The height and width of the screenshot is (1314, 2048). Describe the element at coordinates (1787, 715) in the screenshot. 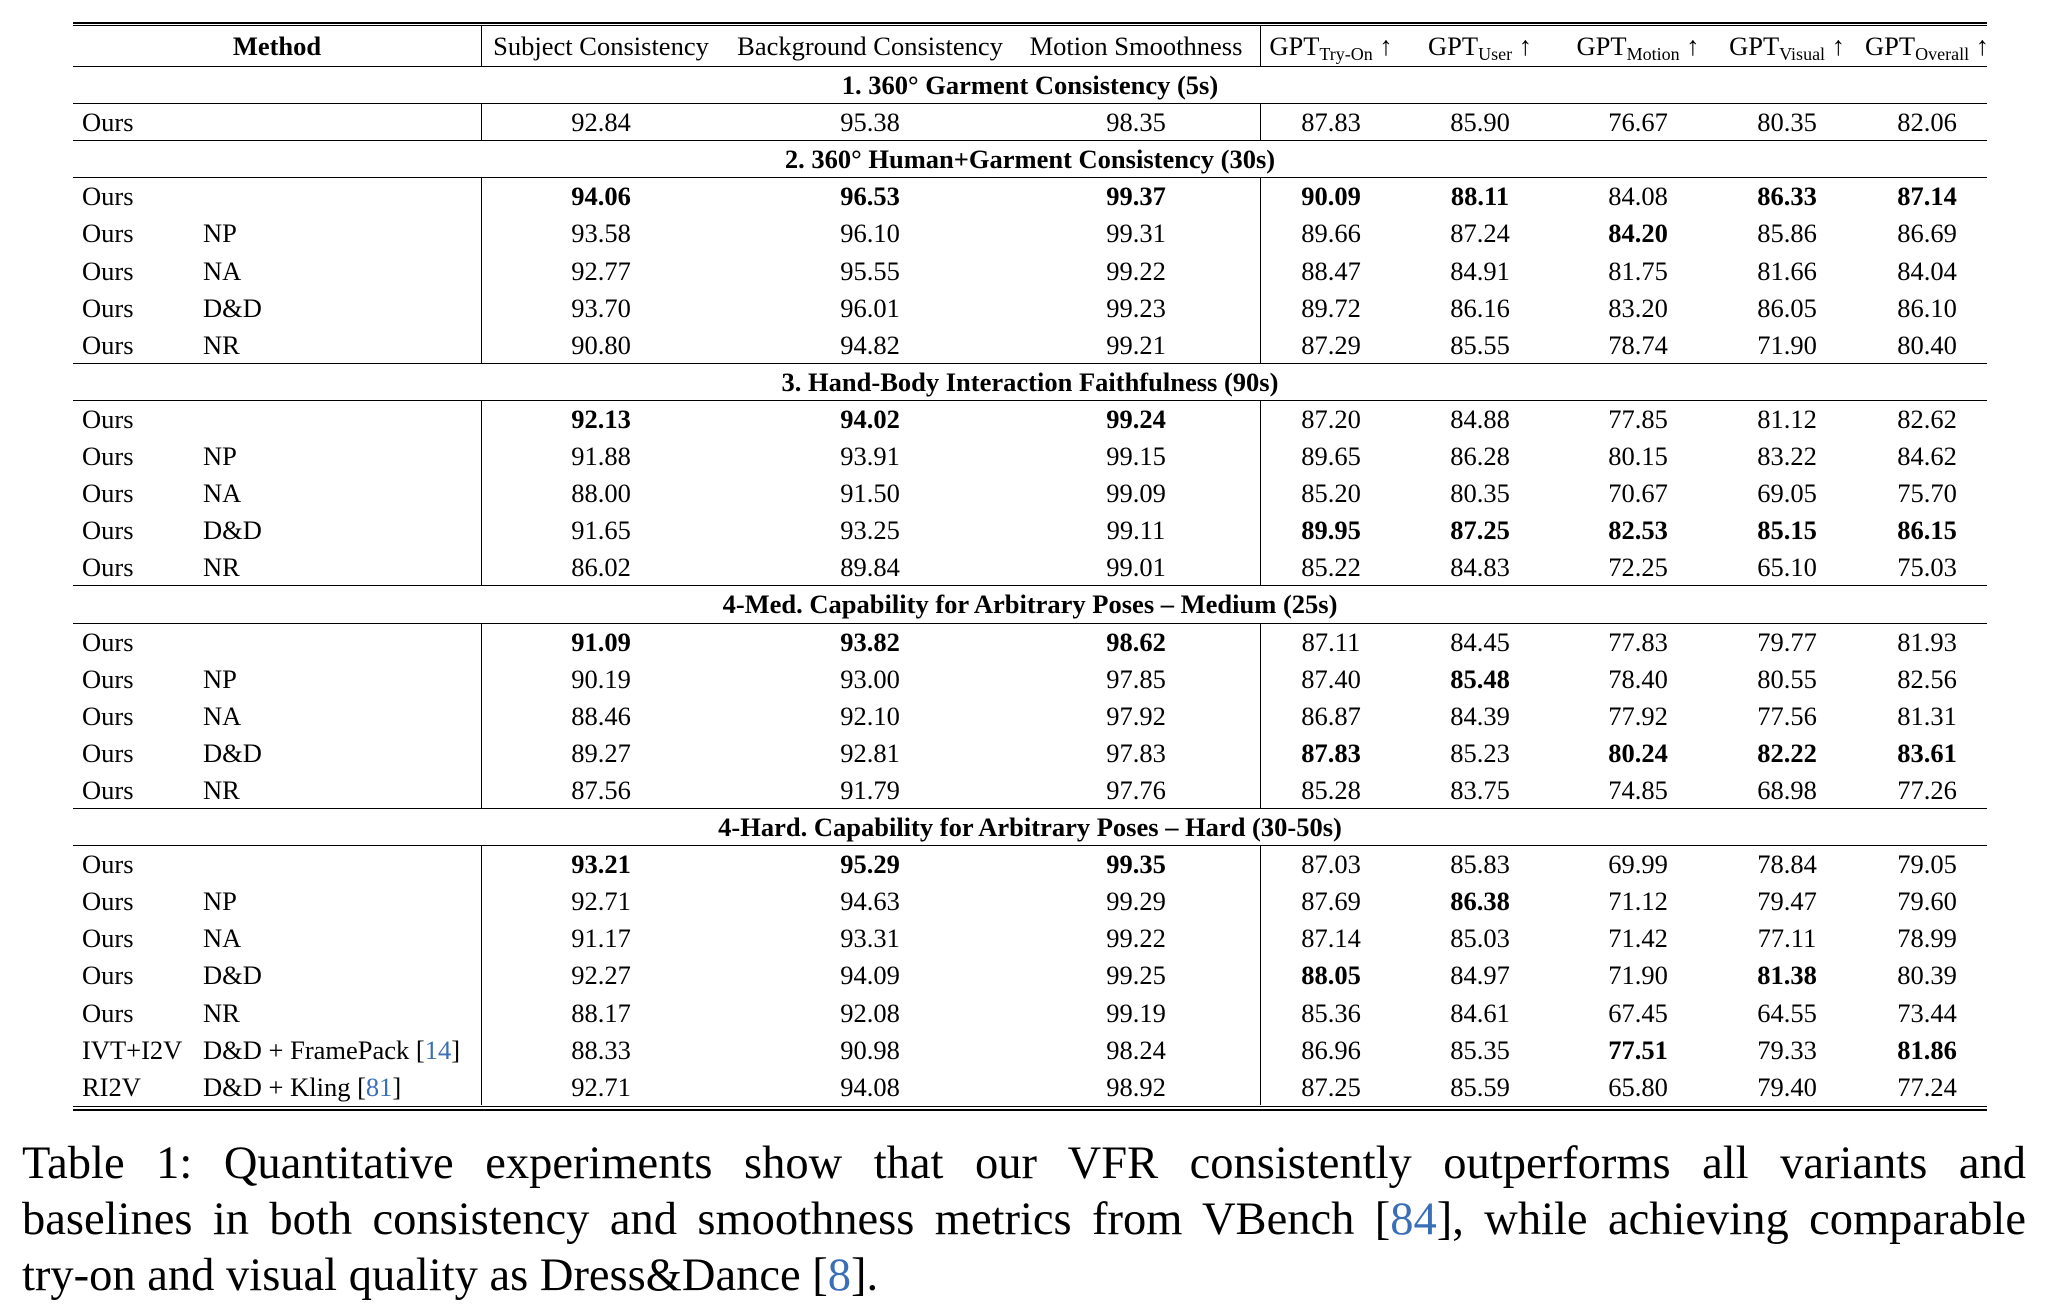

I see `table-cell: 77.56` at that location.